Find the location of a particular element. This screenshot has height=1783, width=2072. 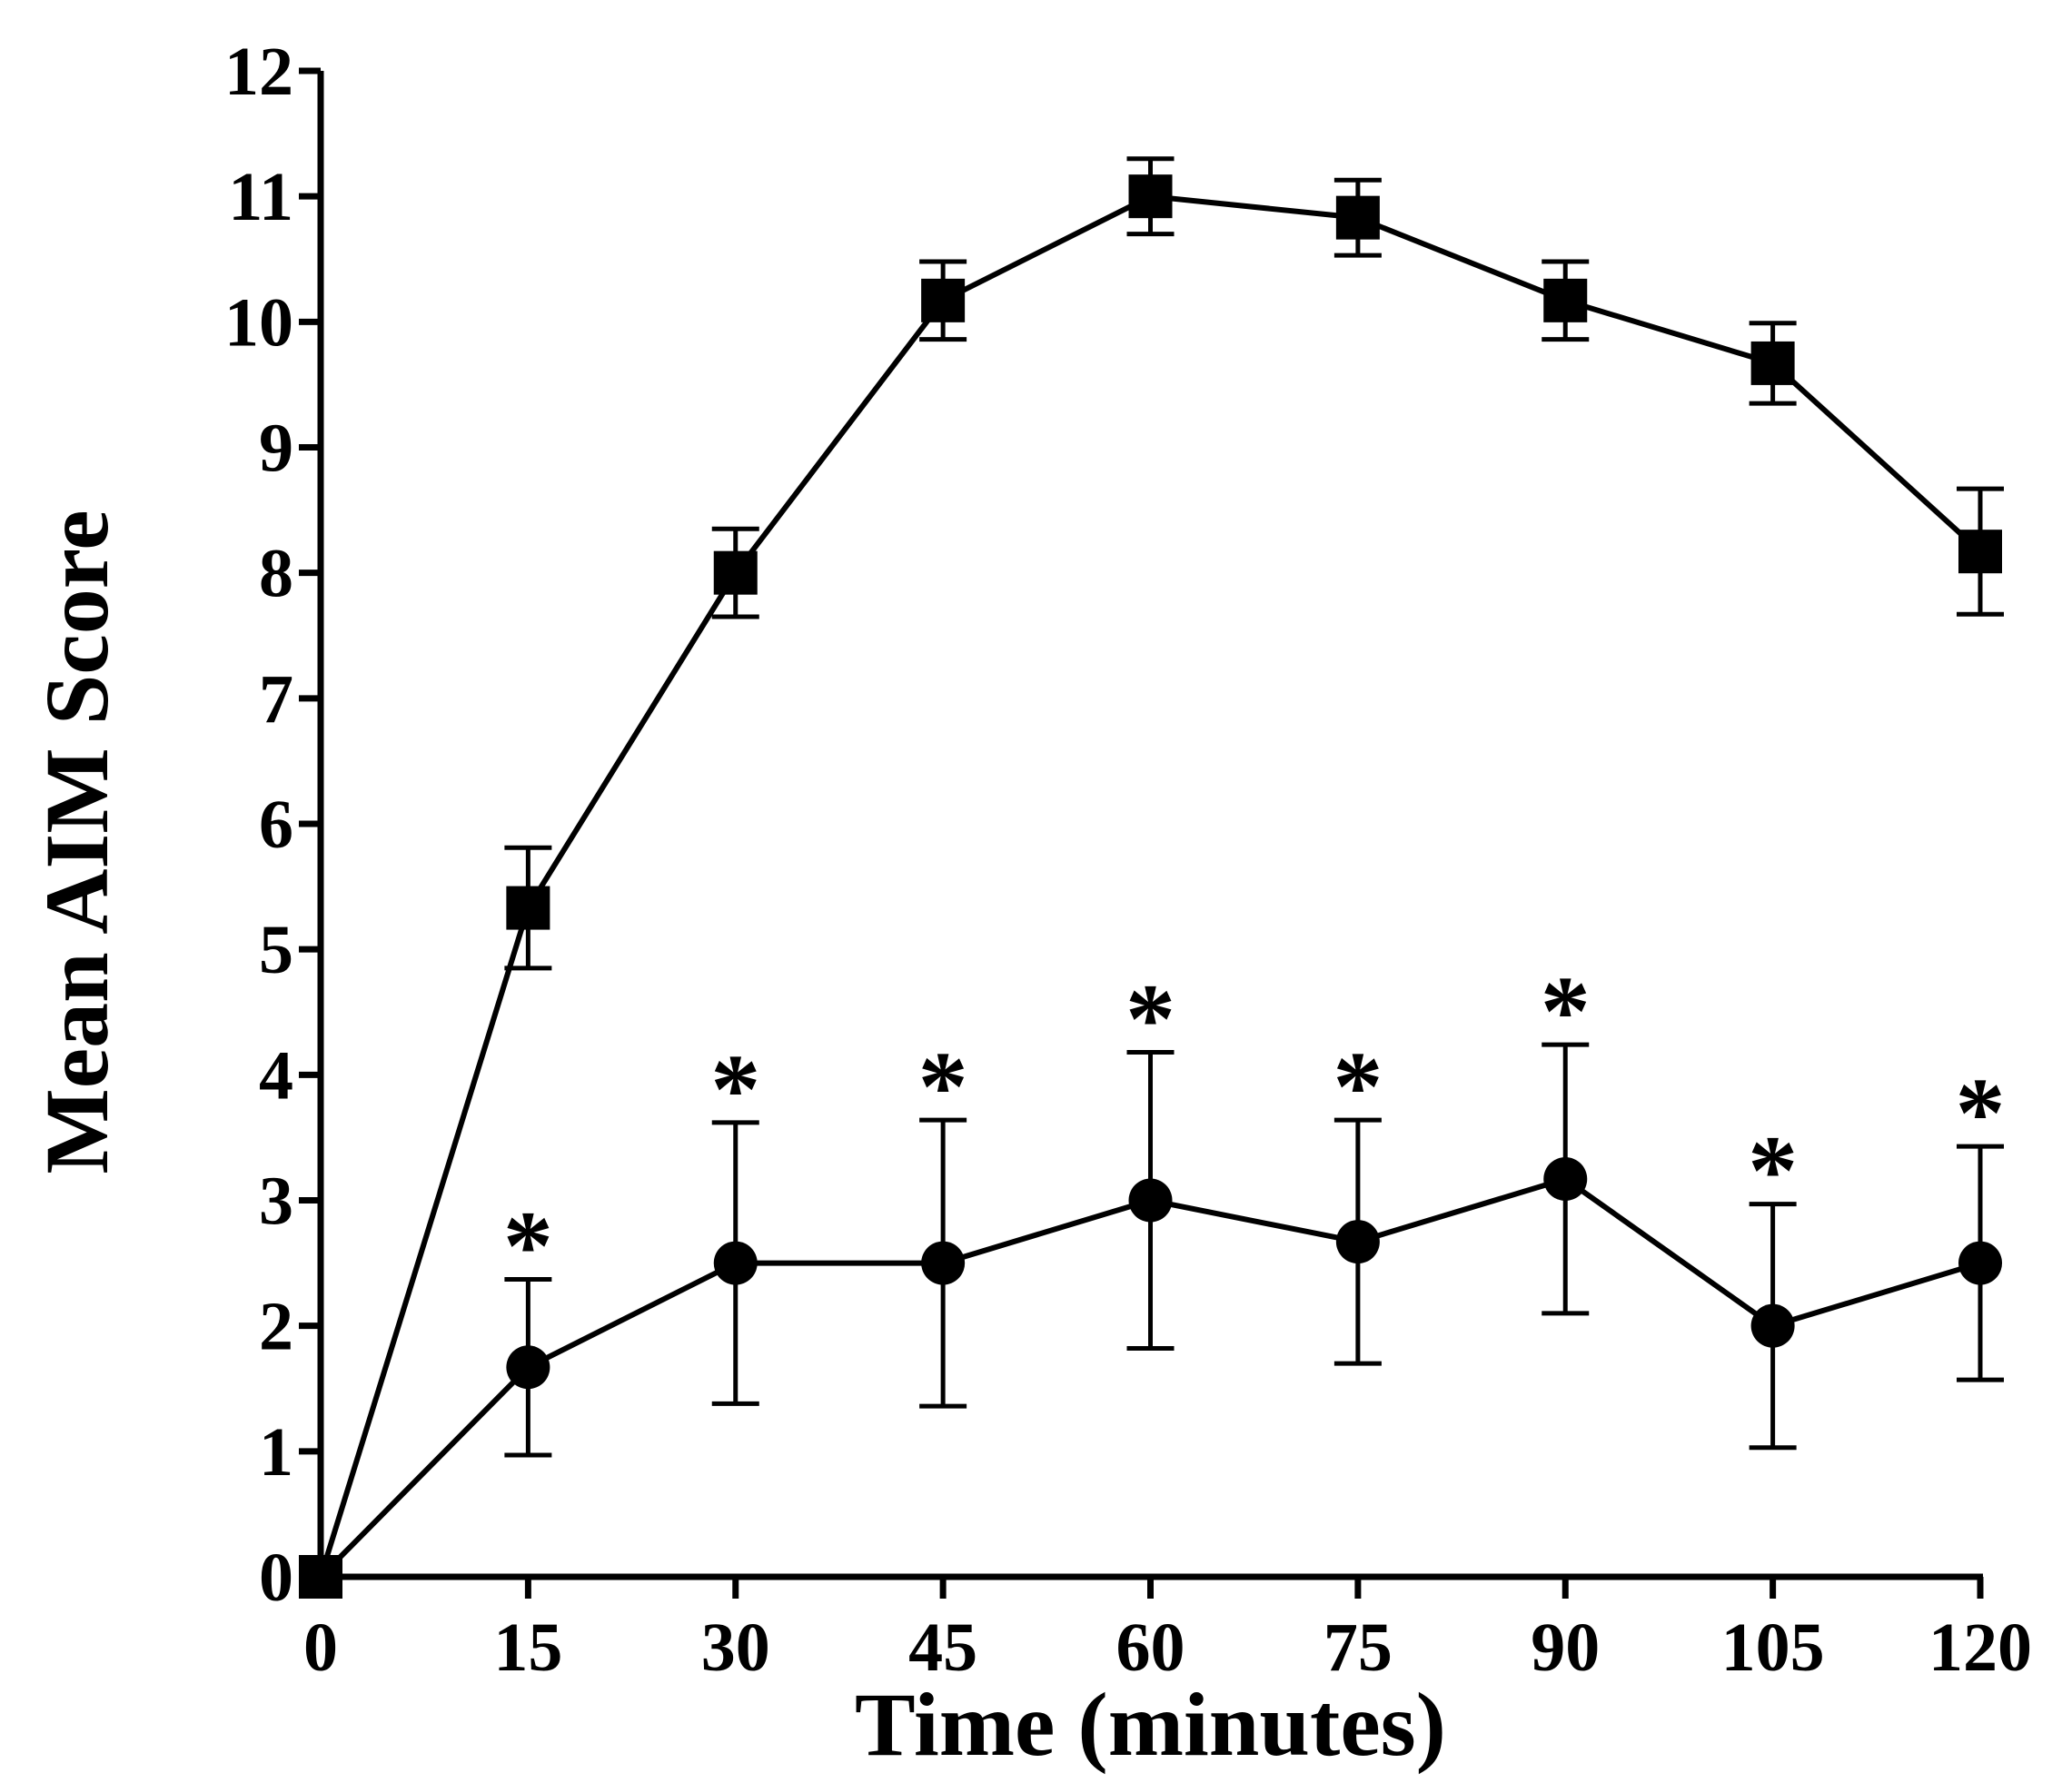

y-tick-label: 8 is located at coordinates (276, 574).